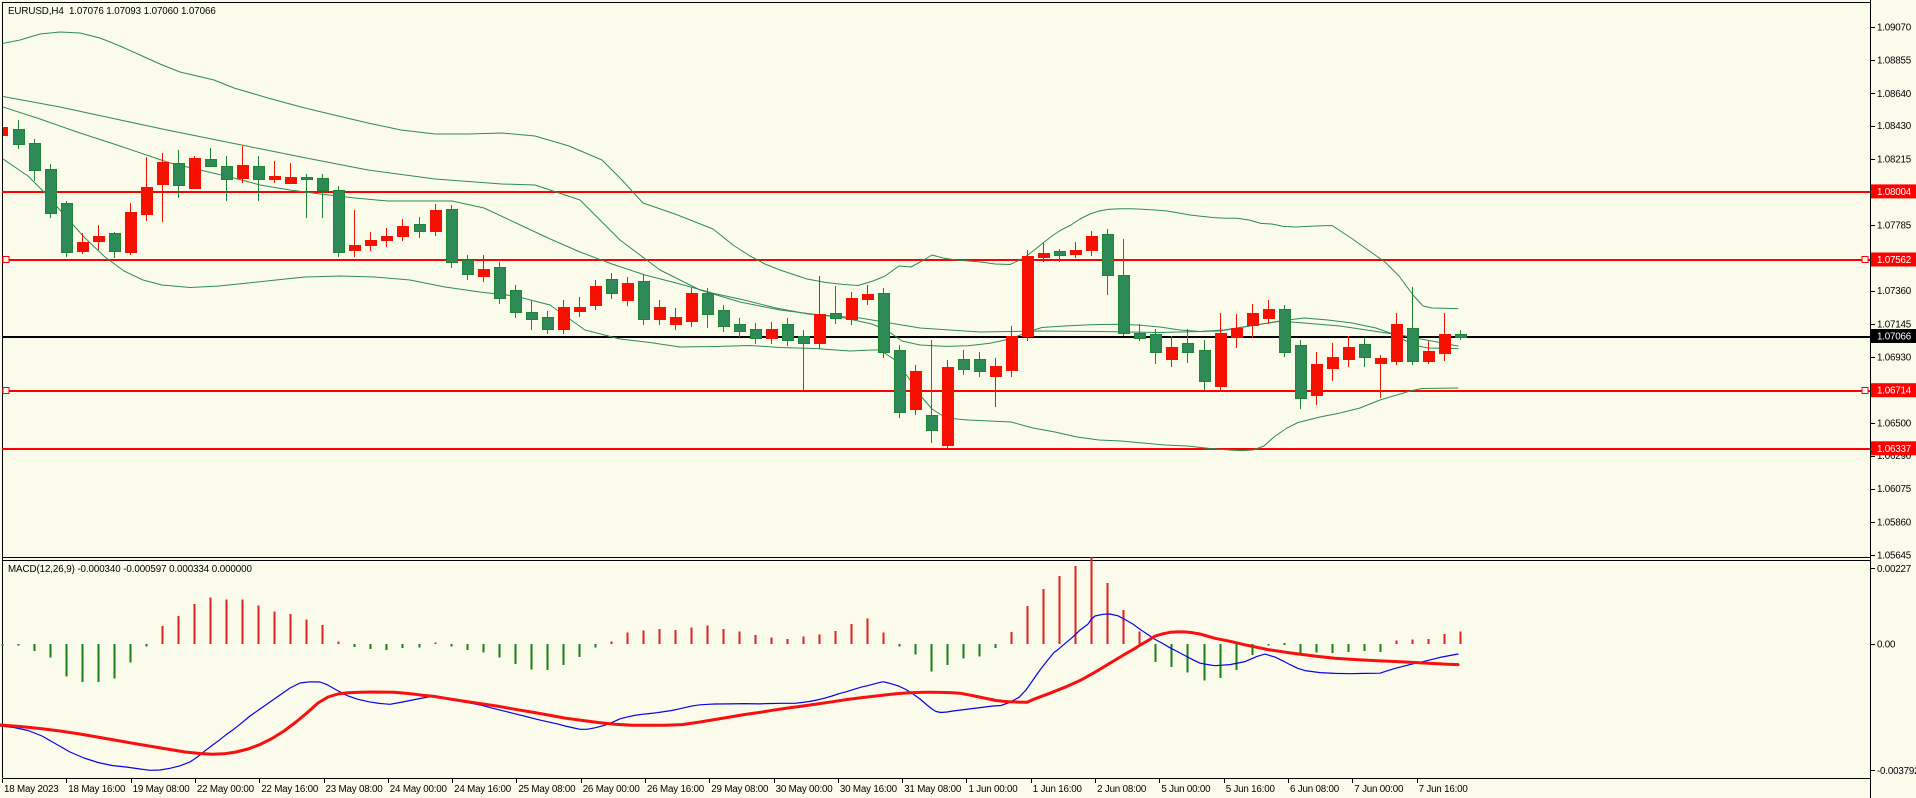  What do you see at coordinates (1894, 291) in the screenshot?
I see `svg-text: 1.07360` at bounding box center [1894, 291].